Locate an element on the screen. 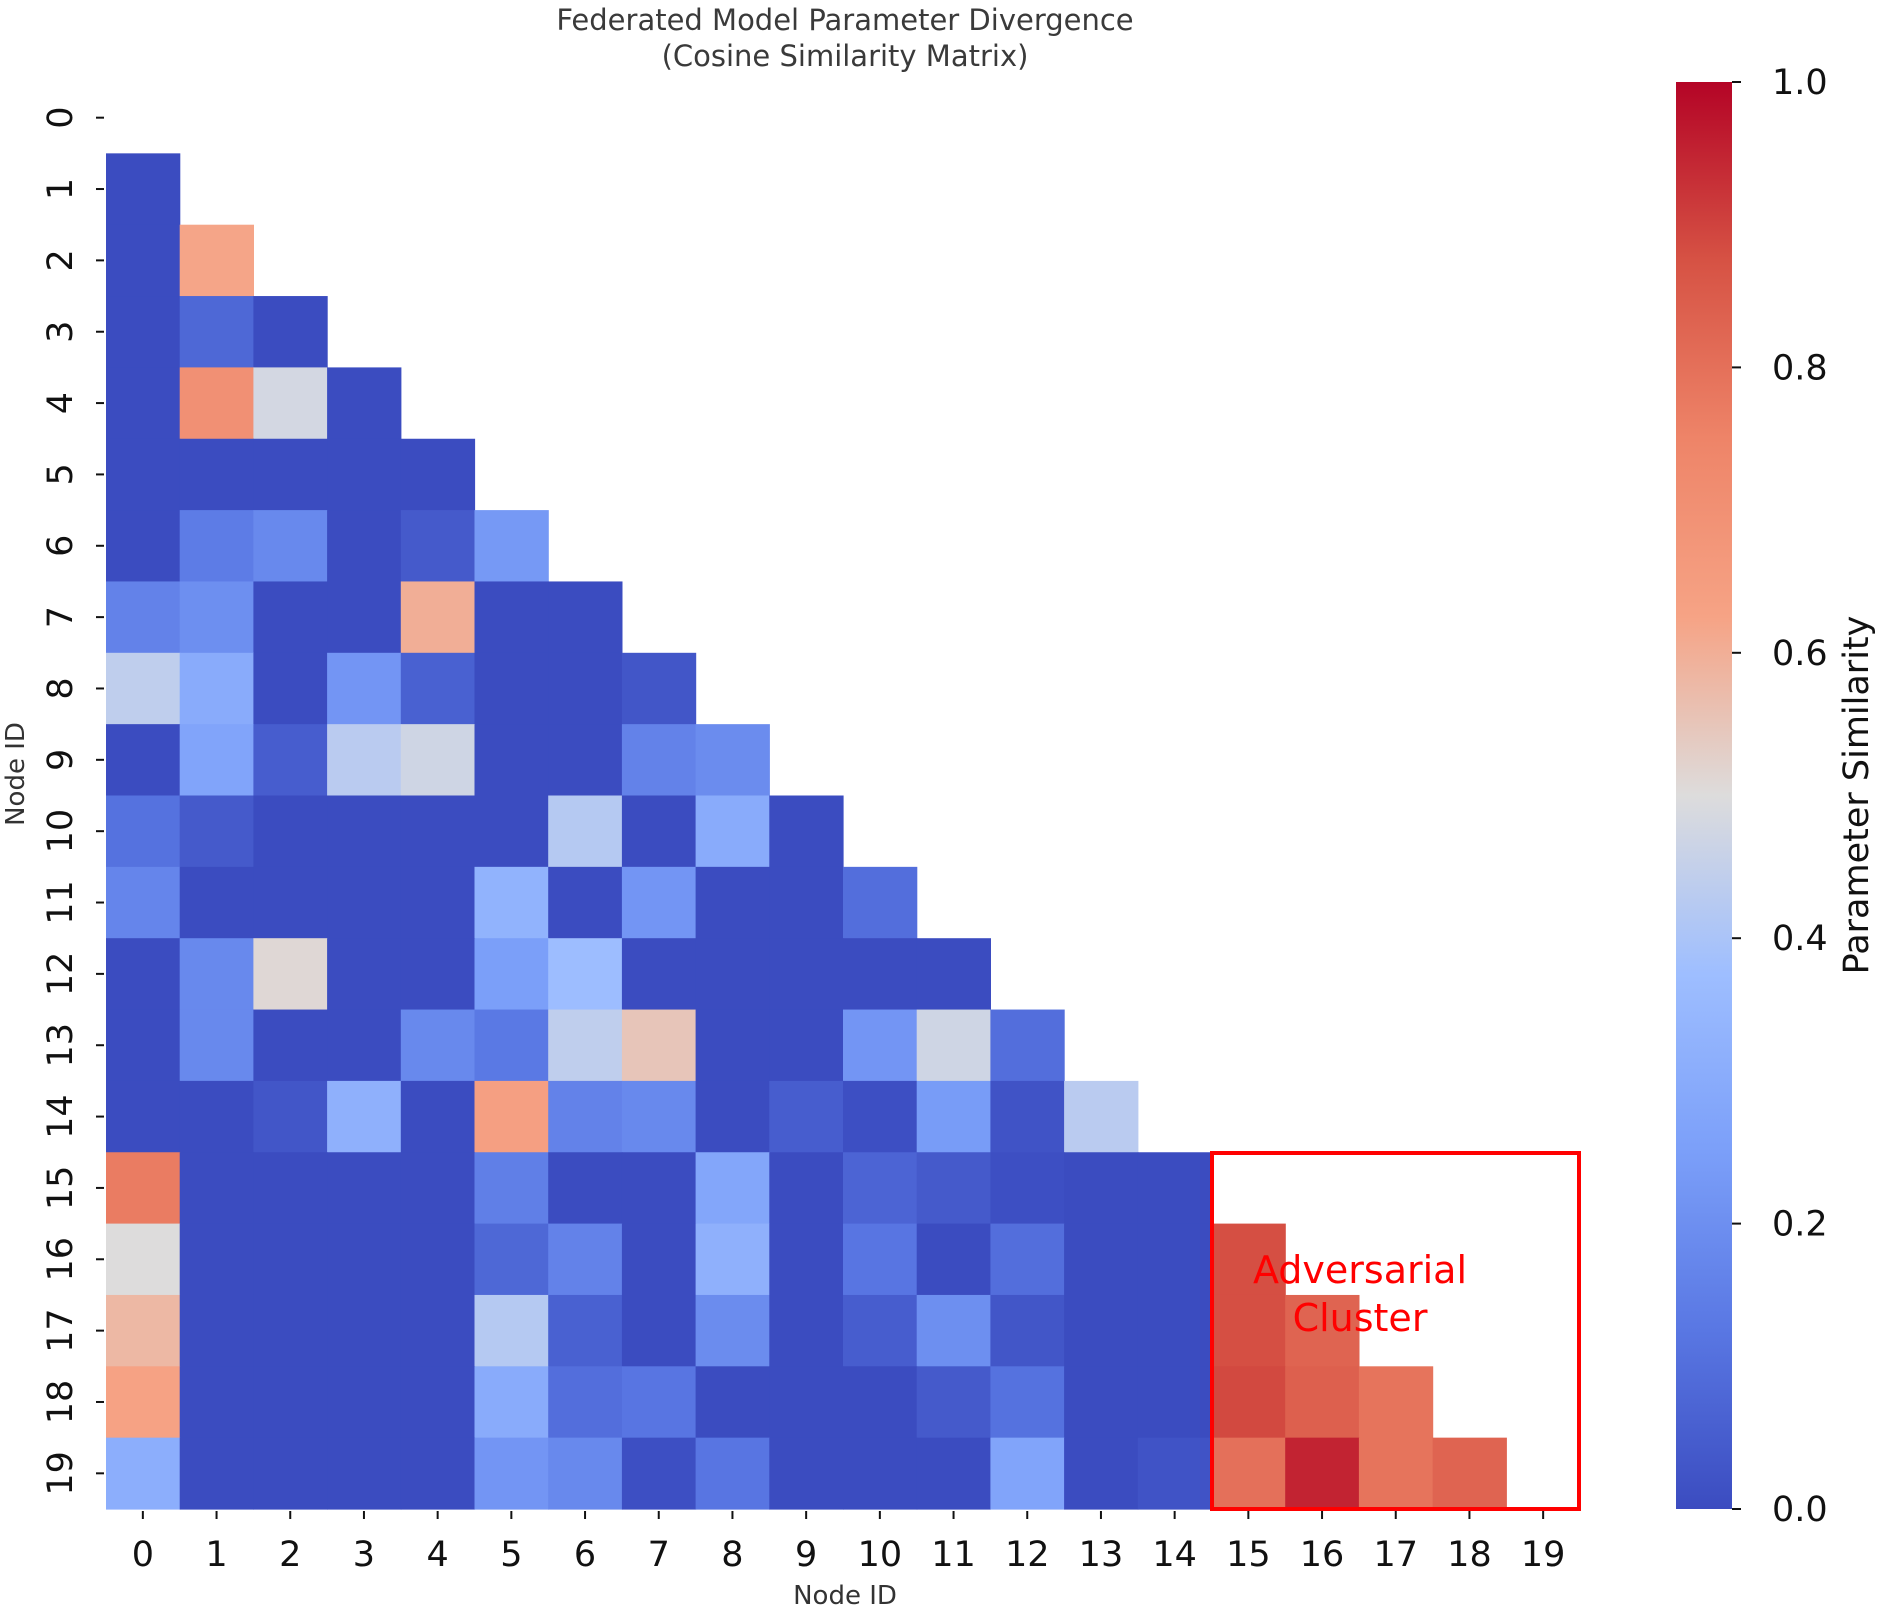  x-tick-label: 1 is located at coordinates (216, 1555).